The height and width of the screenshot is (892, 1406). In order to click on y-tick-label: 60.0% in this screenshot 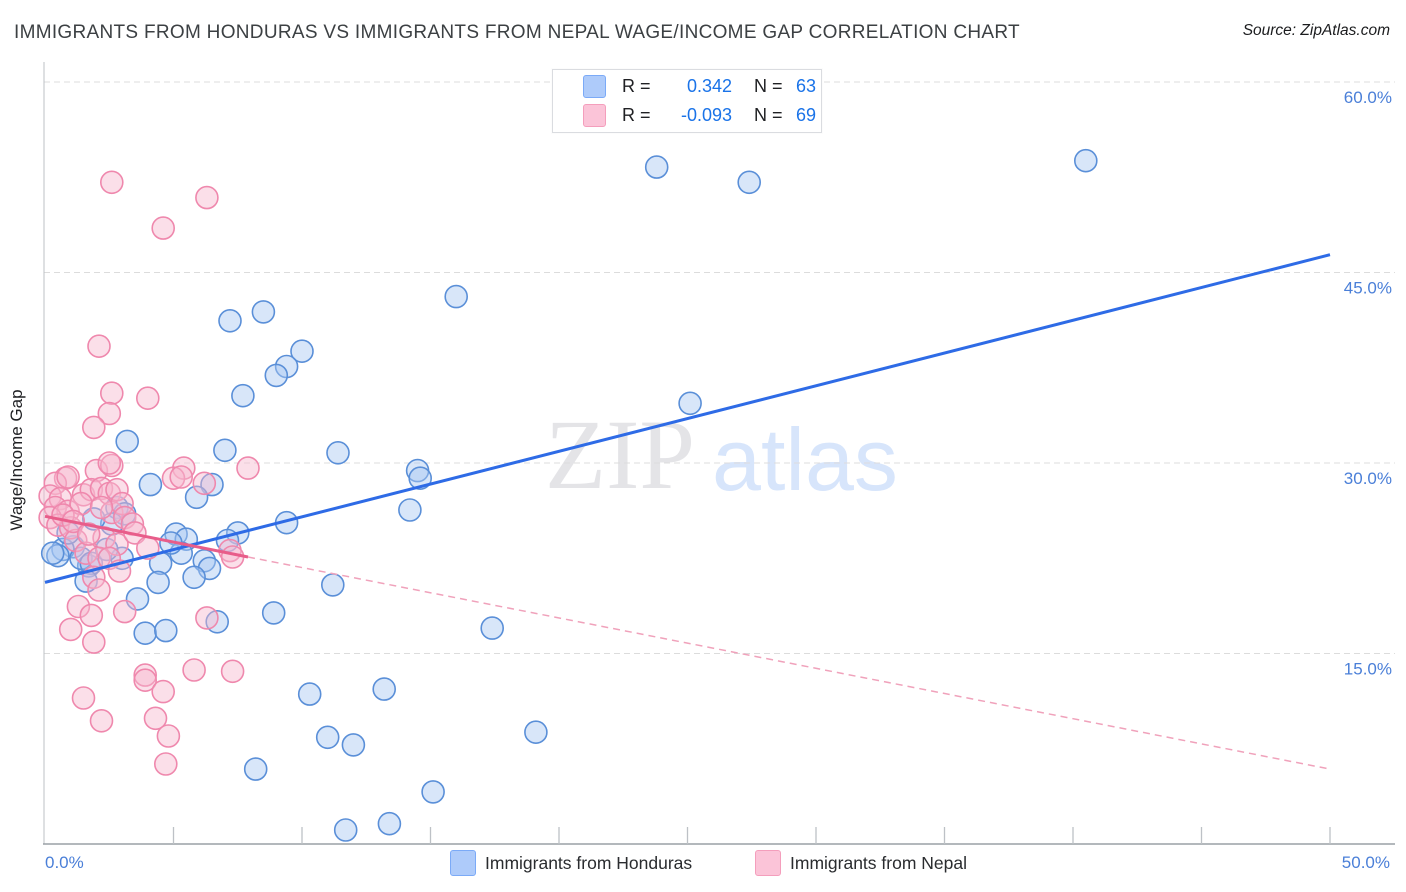, I will do `click(1368, 97)`.